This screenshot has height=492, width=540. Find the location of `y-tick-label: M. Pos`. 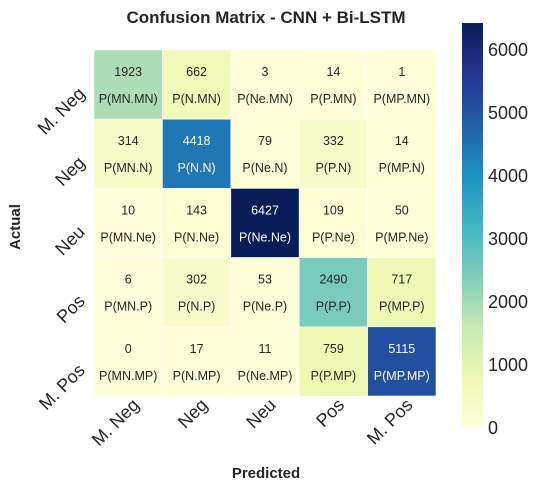

y-tick-label: M. Pos is located at coordinates (62, 387).